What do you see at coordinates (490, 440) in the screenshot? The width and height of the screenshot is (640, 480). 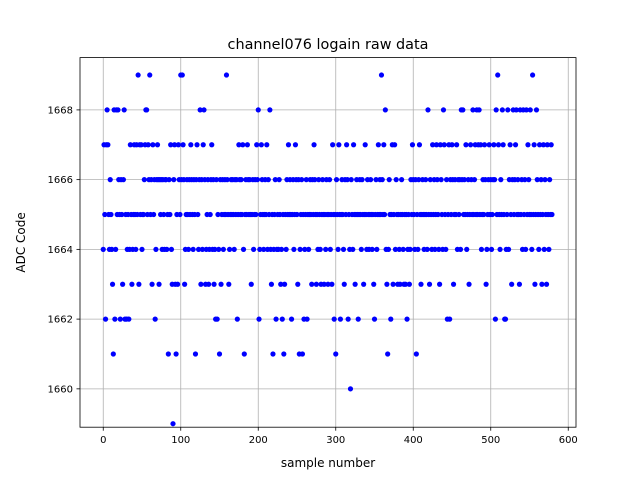 I see `x-tick-label: 500` at bounding box center [490, 440].